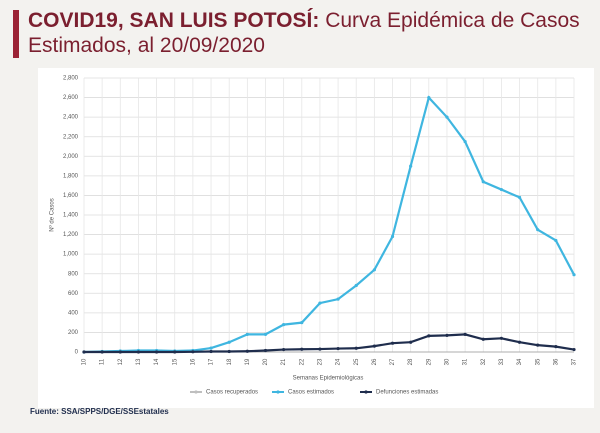 Image resolution: width=600 pixels, height=433 pixels. What do you see at coordinates (248, 361) in the screenshot?
I see `x-tick-label: 19` at bounding box center [248, 361].